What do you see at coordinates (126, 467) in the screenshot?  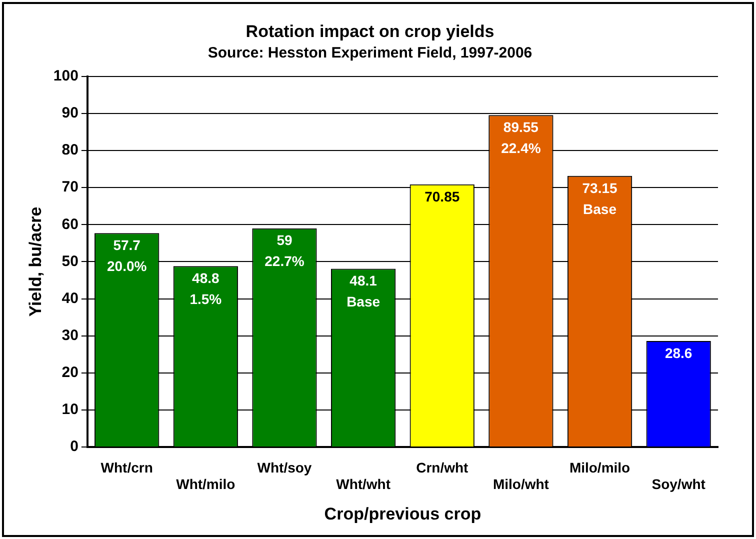 I see `x-tick-label: Wht/crn` at bounding box center [126, 467].